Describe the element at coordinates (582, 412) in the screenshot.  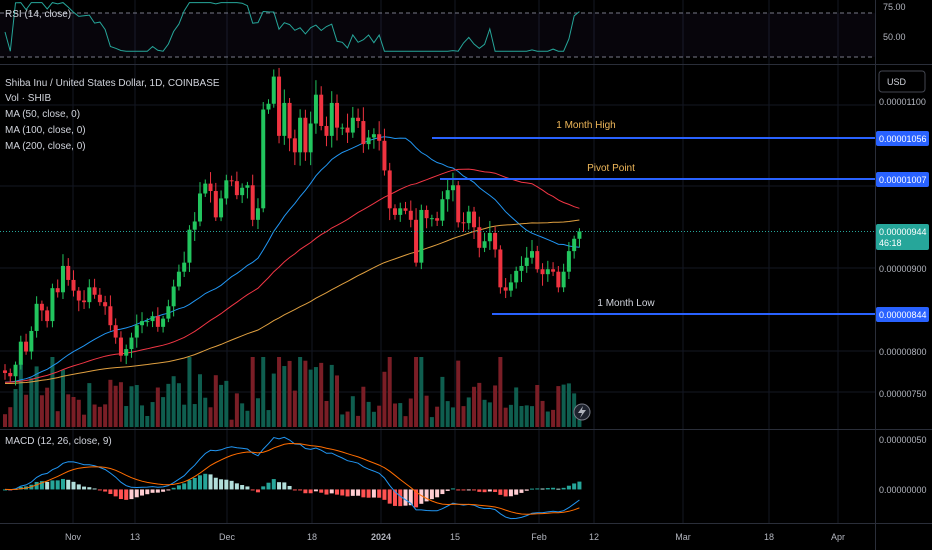
I see `lightning-icon` at that location.